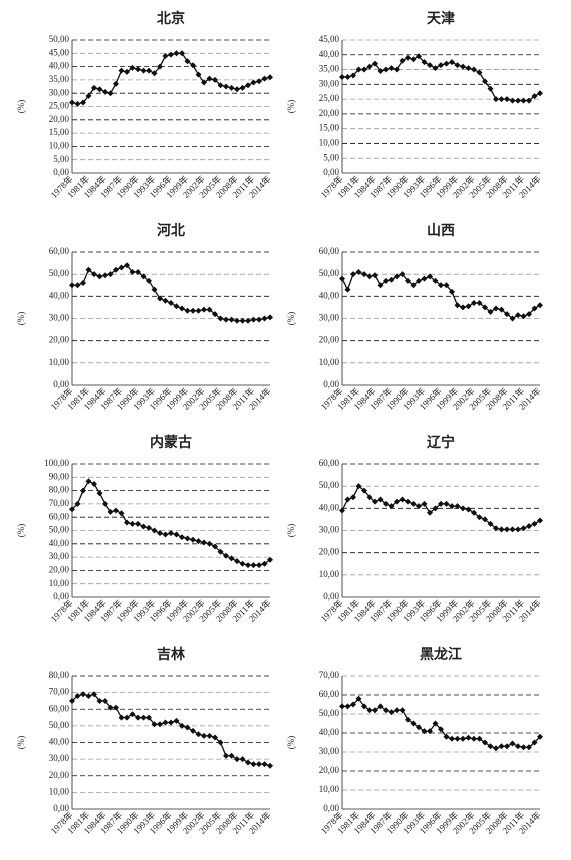  Describe the element at coordinates (61, 172) in the screenshot. I see `y-tick-label: 0,00` at that location.